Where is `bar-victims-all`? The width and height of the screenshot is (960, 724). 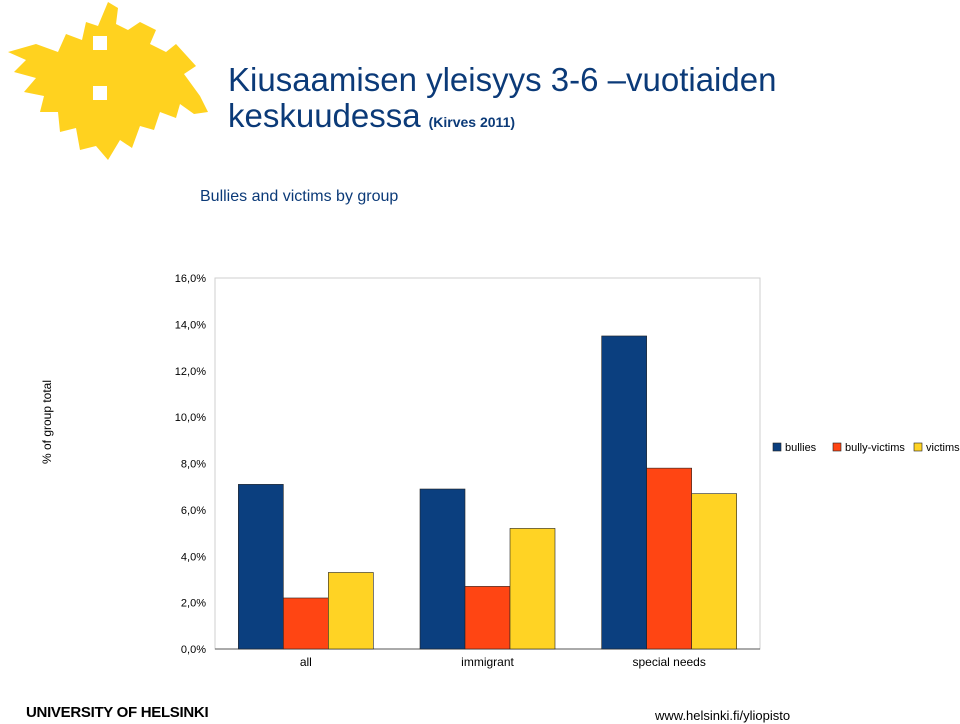
bar-victims-all is located at coordinates (351, 611).